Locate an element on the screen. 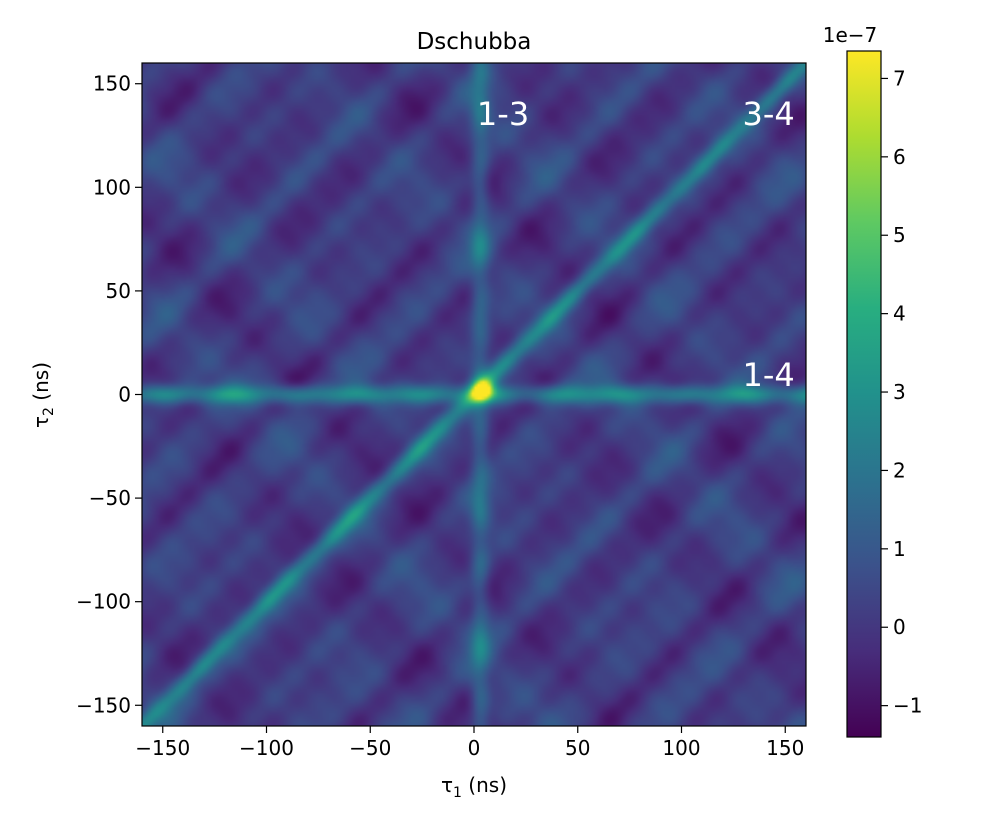 The width and height of the screenshot is (997, 830). colorbar: −1 0 1 2 3 4 5 6 7 1e−7 is located at coordinates (872, 380).